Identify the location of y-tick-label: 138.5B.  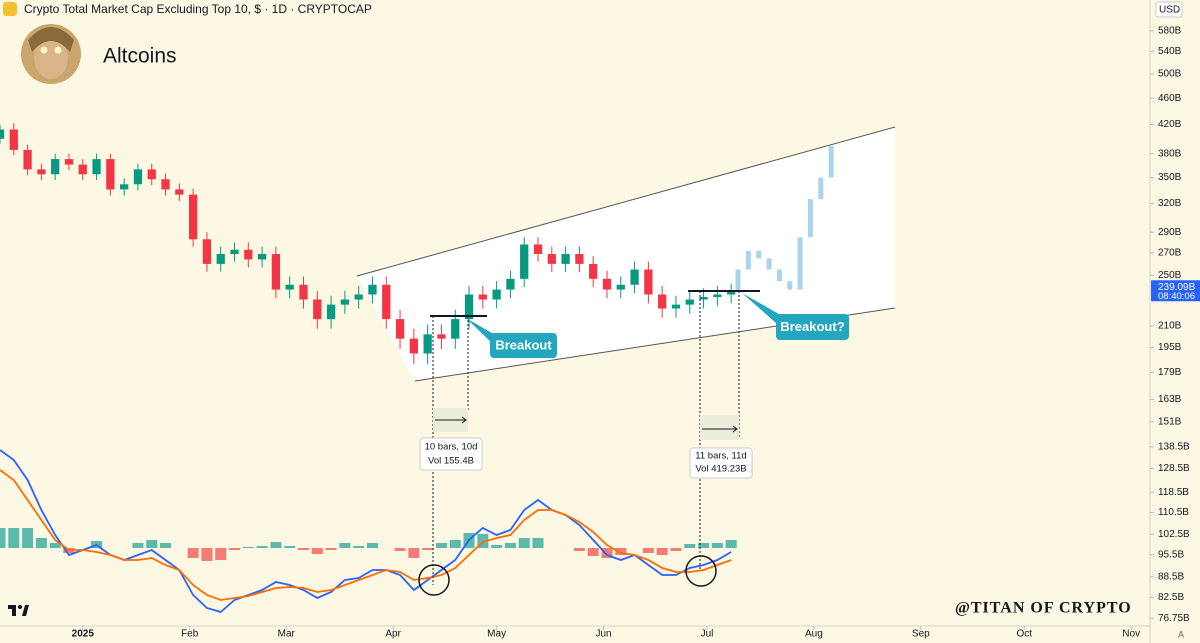
(1174, 446).